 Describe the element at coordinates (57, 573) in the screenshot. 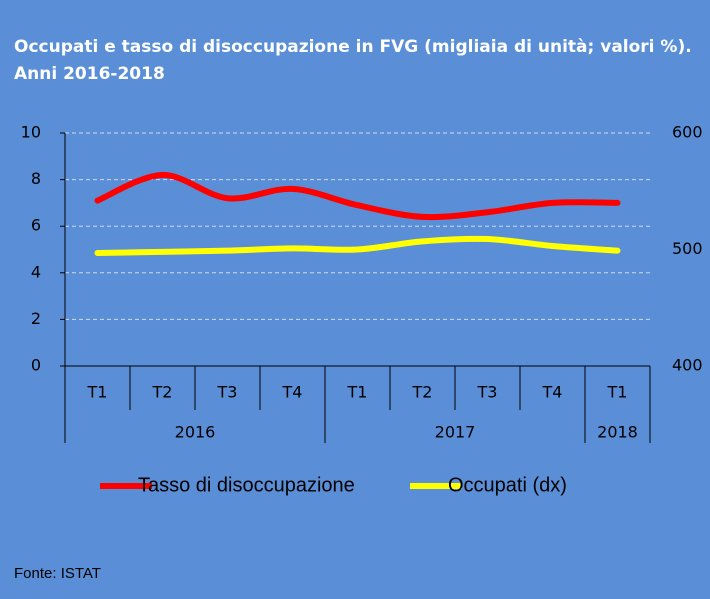

I see `source: Fonte: ISTAT` at that location.